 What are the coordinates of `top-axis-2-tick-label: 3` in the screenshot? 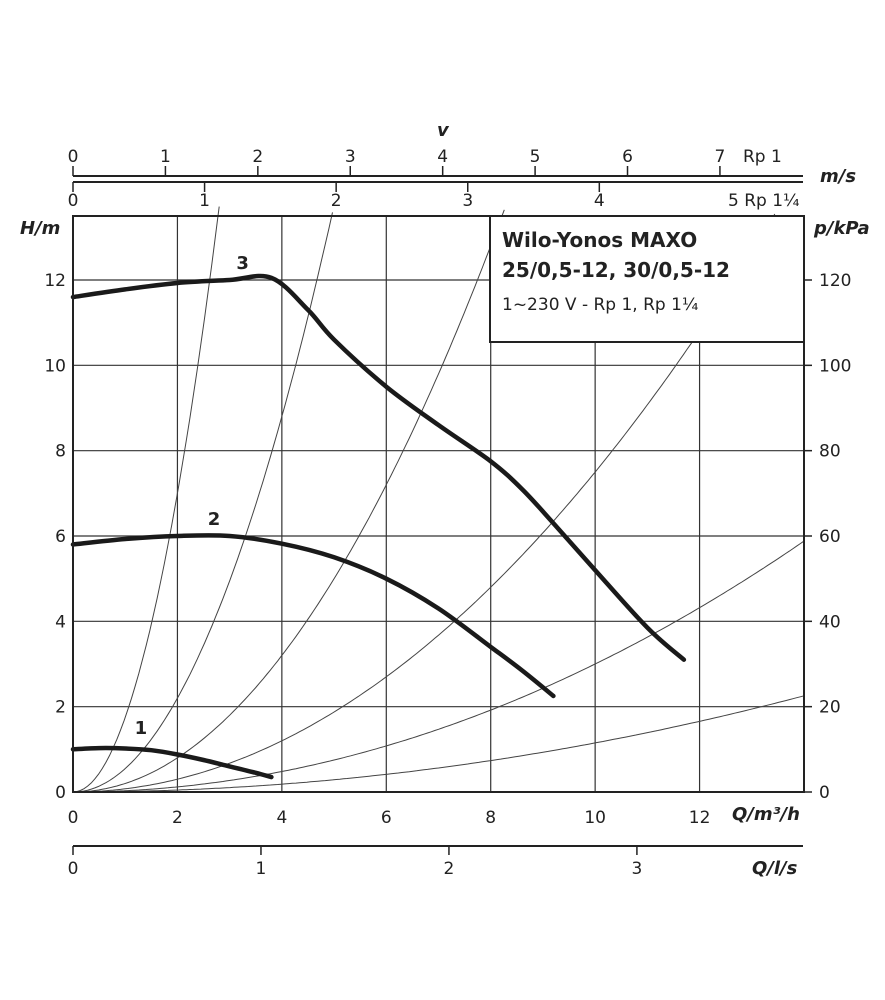 It's located at (467, 201).